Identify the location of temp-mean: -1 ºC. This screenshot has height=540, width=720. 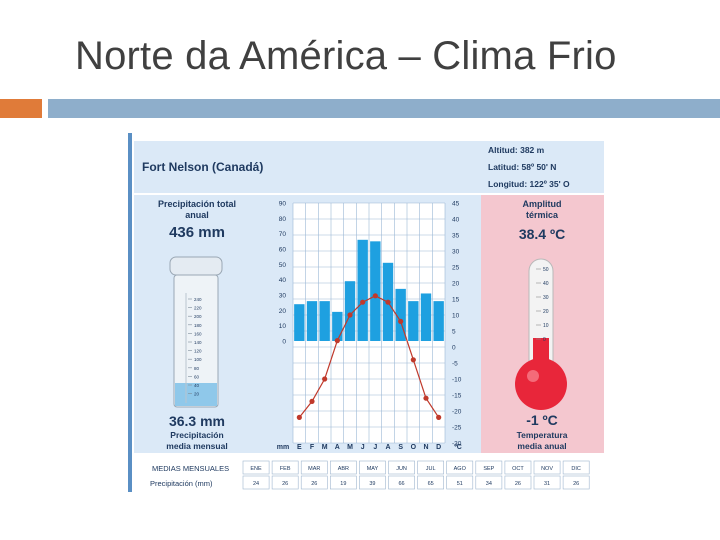
(542, 420).